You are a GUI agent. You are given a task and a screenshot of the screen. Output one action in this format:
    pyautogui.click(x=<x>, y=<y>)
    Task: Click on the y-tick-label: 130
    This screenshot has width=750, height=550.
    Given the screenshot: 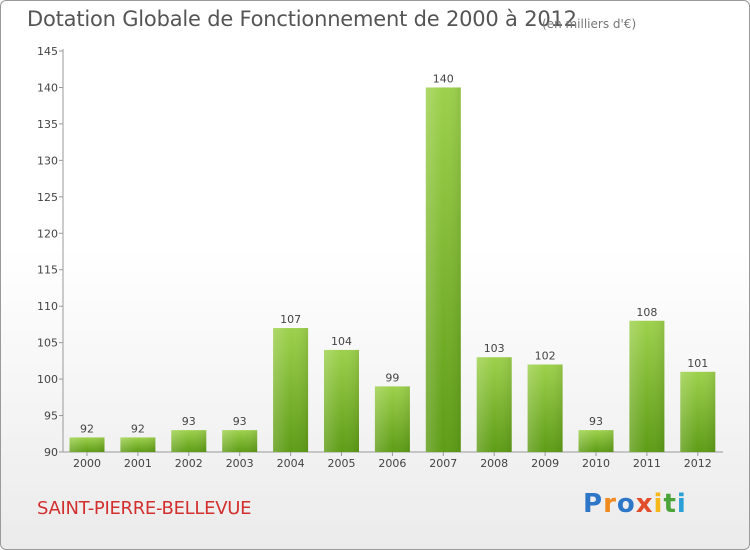 What is the action you would take?
    pyautogui.click(x=47, y=160)
    